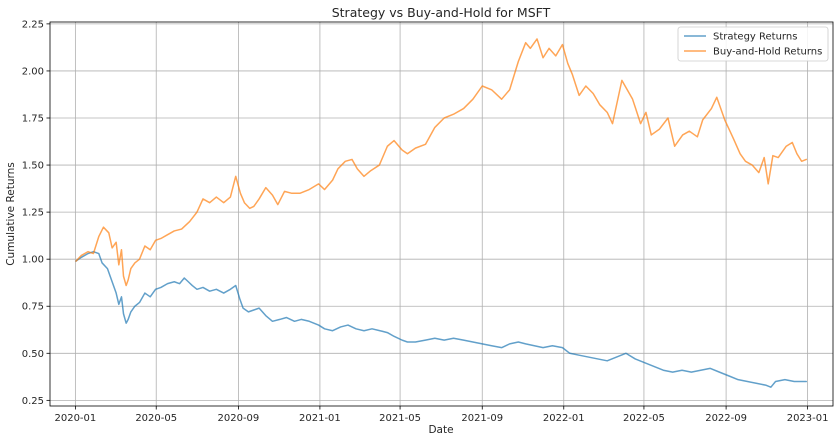  I want to click on y-tick-label: 0.25, so click(33, 401).